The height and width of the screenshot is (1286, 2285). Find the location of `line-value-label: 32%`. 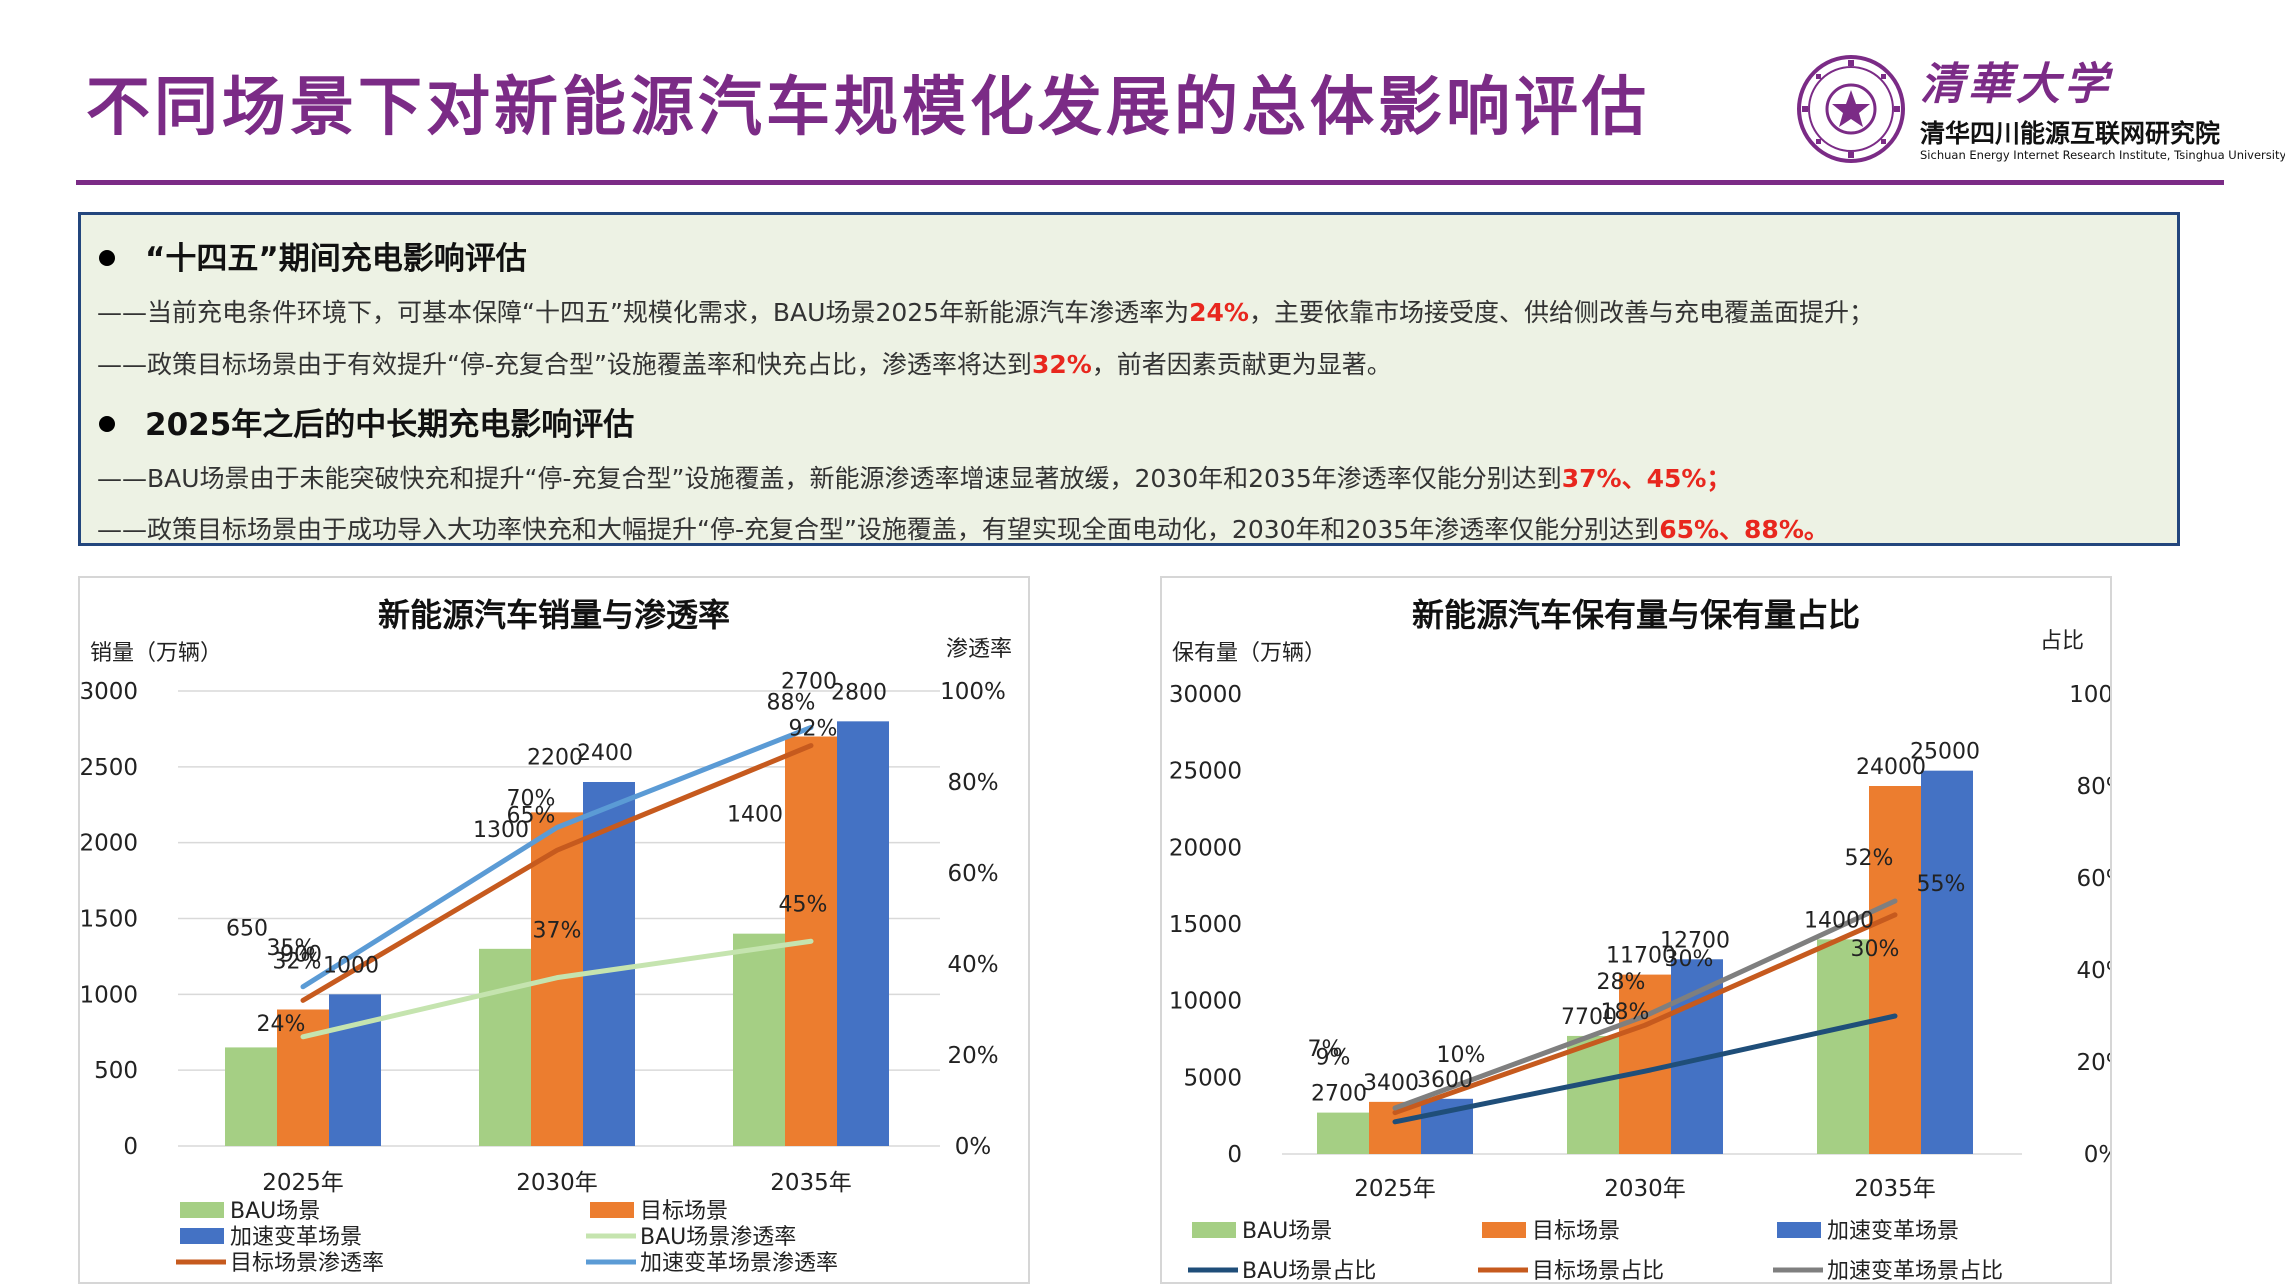

line-value-label: 32% is located at coordinates (297, 961).